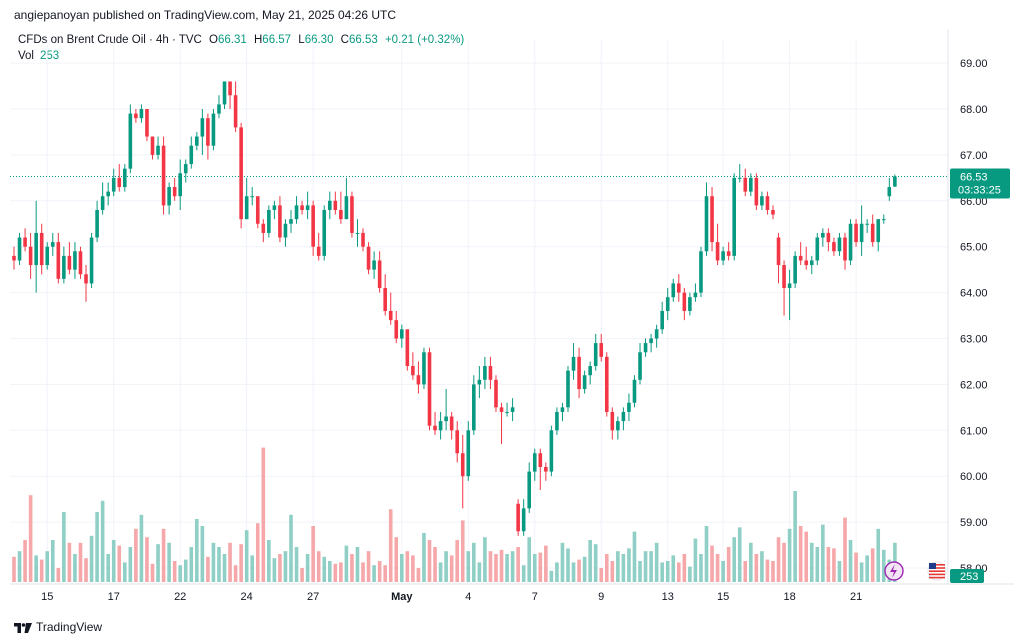 This screenshot has width=1024, height=642. I want to click on symbol-name: CFDs on Brent Crude Oil · 4h · TVC, so click(110, 40).